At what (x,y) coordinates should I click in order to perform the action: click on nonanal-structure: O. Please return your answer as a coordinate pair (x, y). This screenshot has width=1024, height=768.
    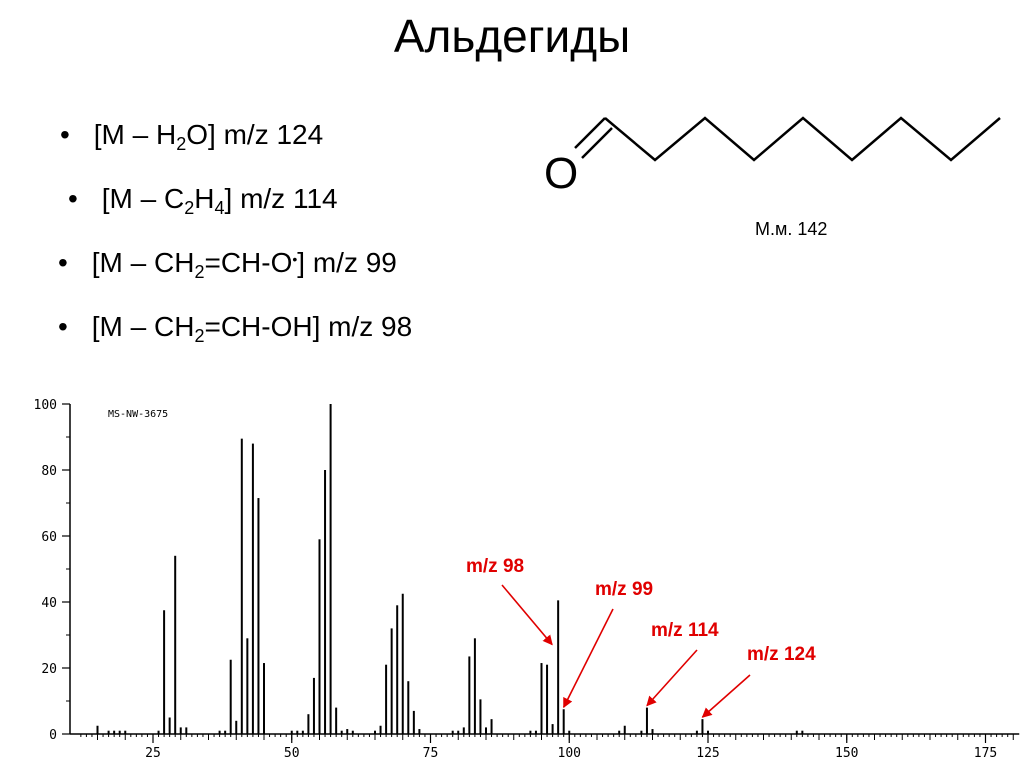
    Looking at the image, I should click on (772, 157).